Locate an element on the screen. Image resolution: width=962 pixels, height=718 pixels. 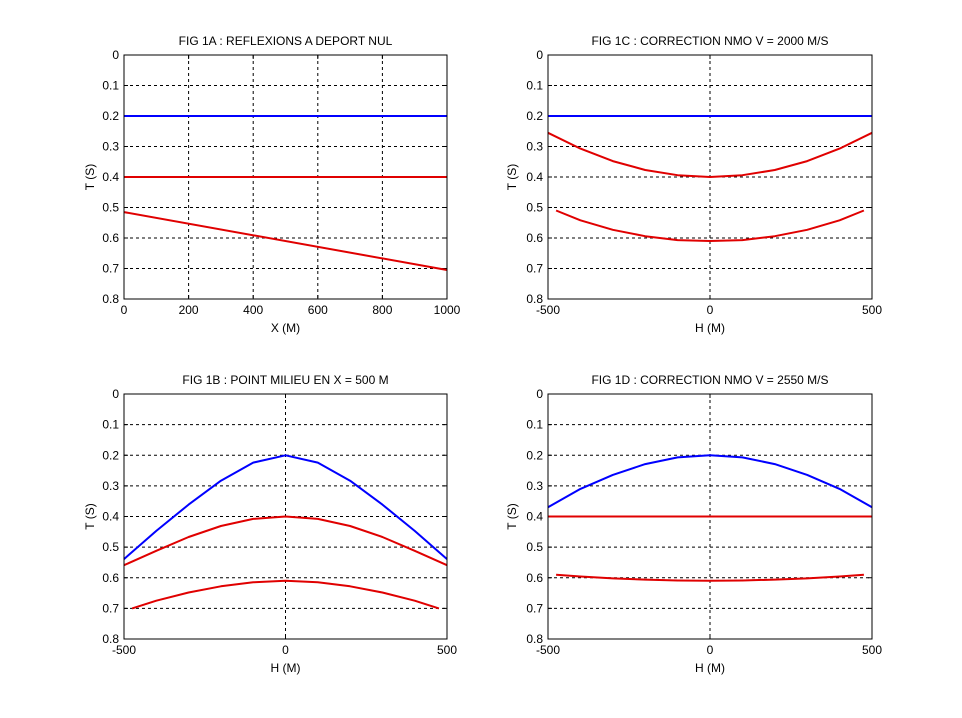
x-tick-label: 400 is located at coordinates (253, 310).